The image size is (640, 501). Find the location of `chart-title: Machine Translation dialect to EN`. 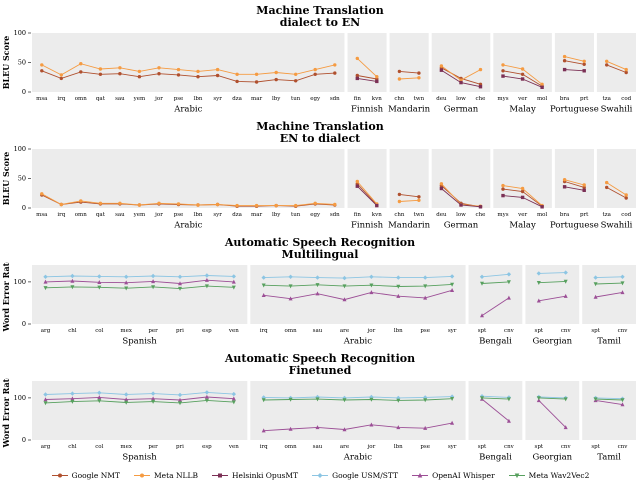

chart-title: Machine Translation dialect to EN is located at coordinates (320, 17).